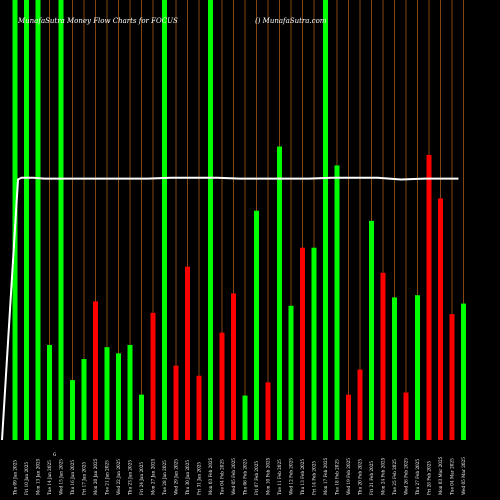  I want to click on x-tick-label: Wed 05 Feb 2025, so click(233, 476).